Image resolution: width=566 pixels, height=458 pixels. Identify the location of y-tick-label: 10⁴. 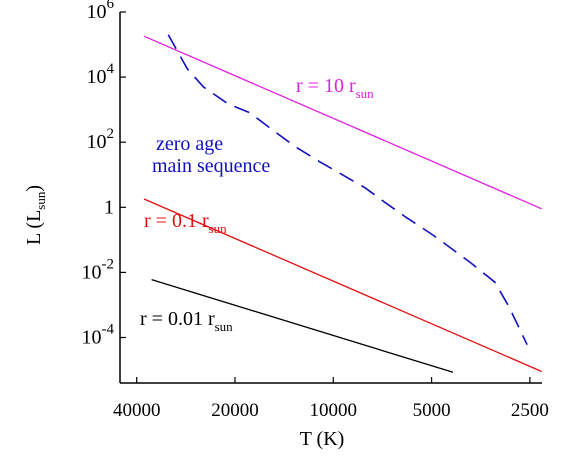
(101, 74).